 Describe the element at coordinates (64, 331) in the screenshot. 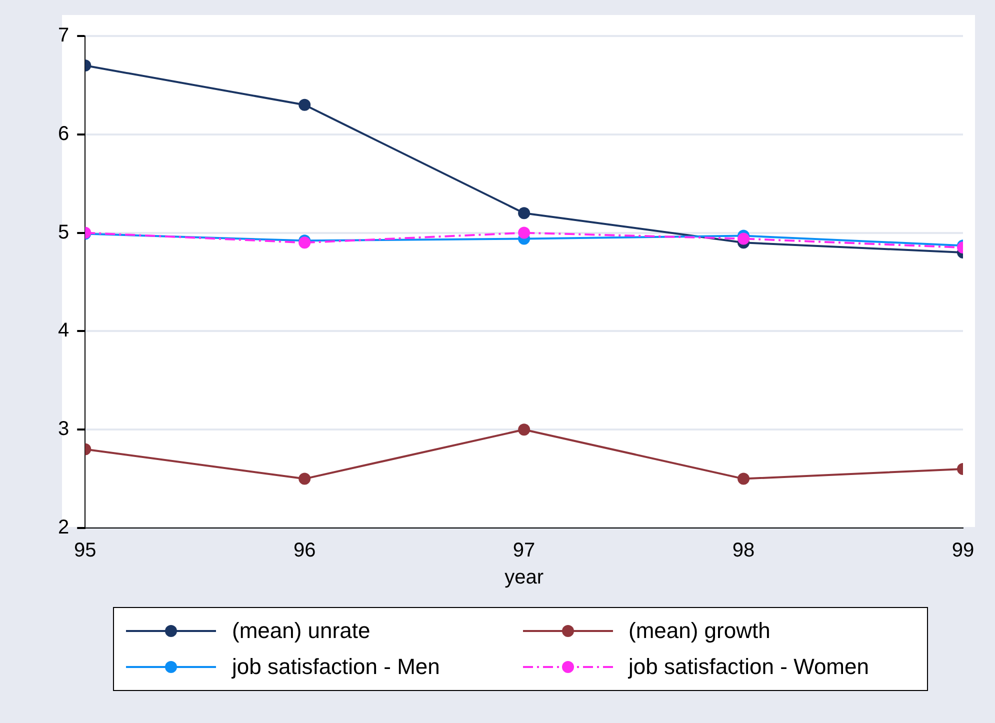

I see `y-tick-label: 4` at that location.